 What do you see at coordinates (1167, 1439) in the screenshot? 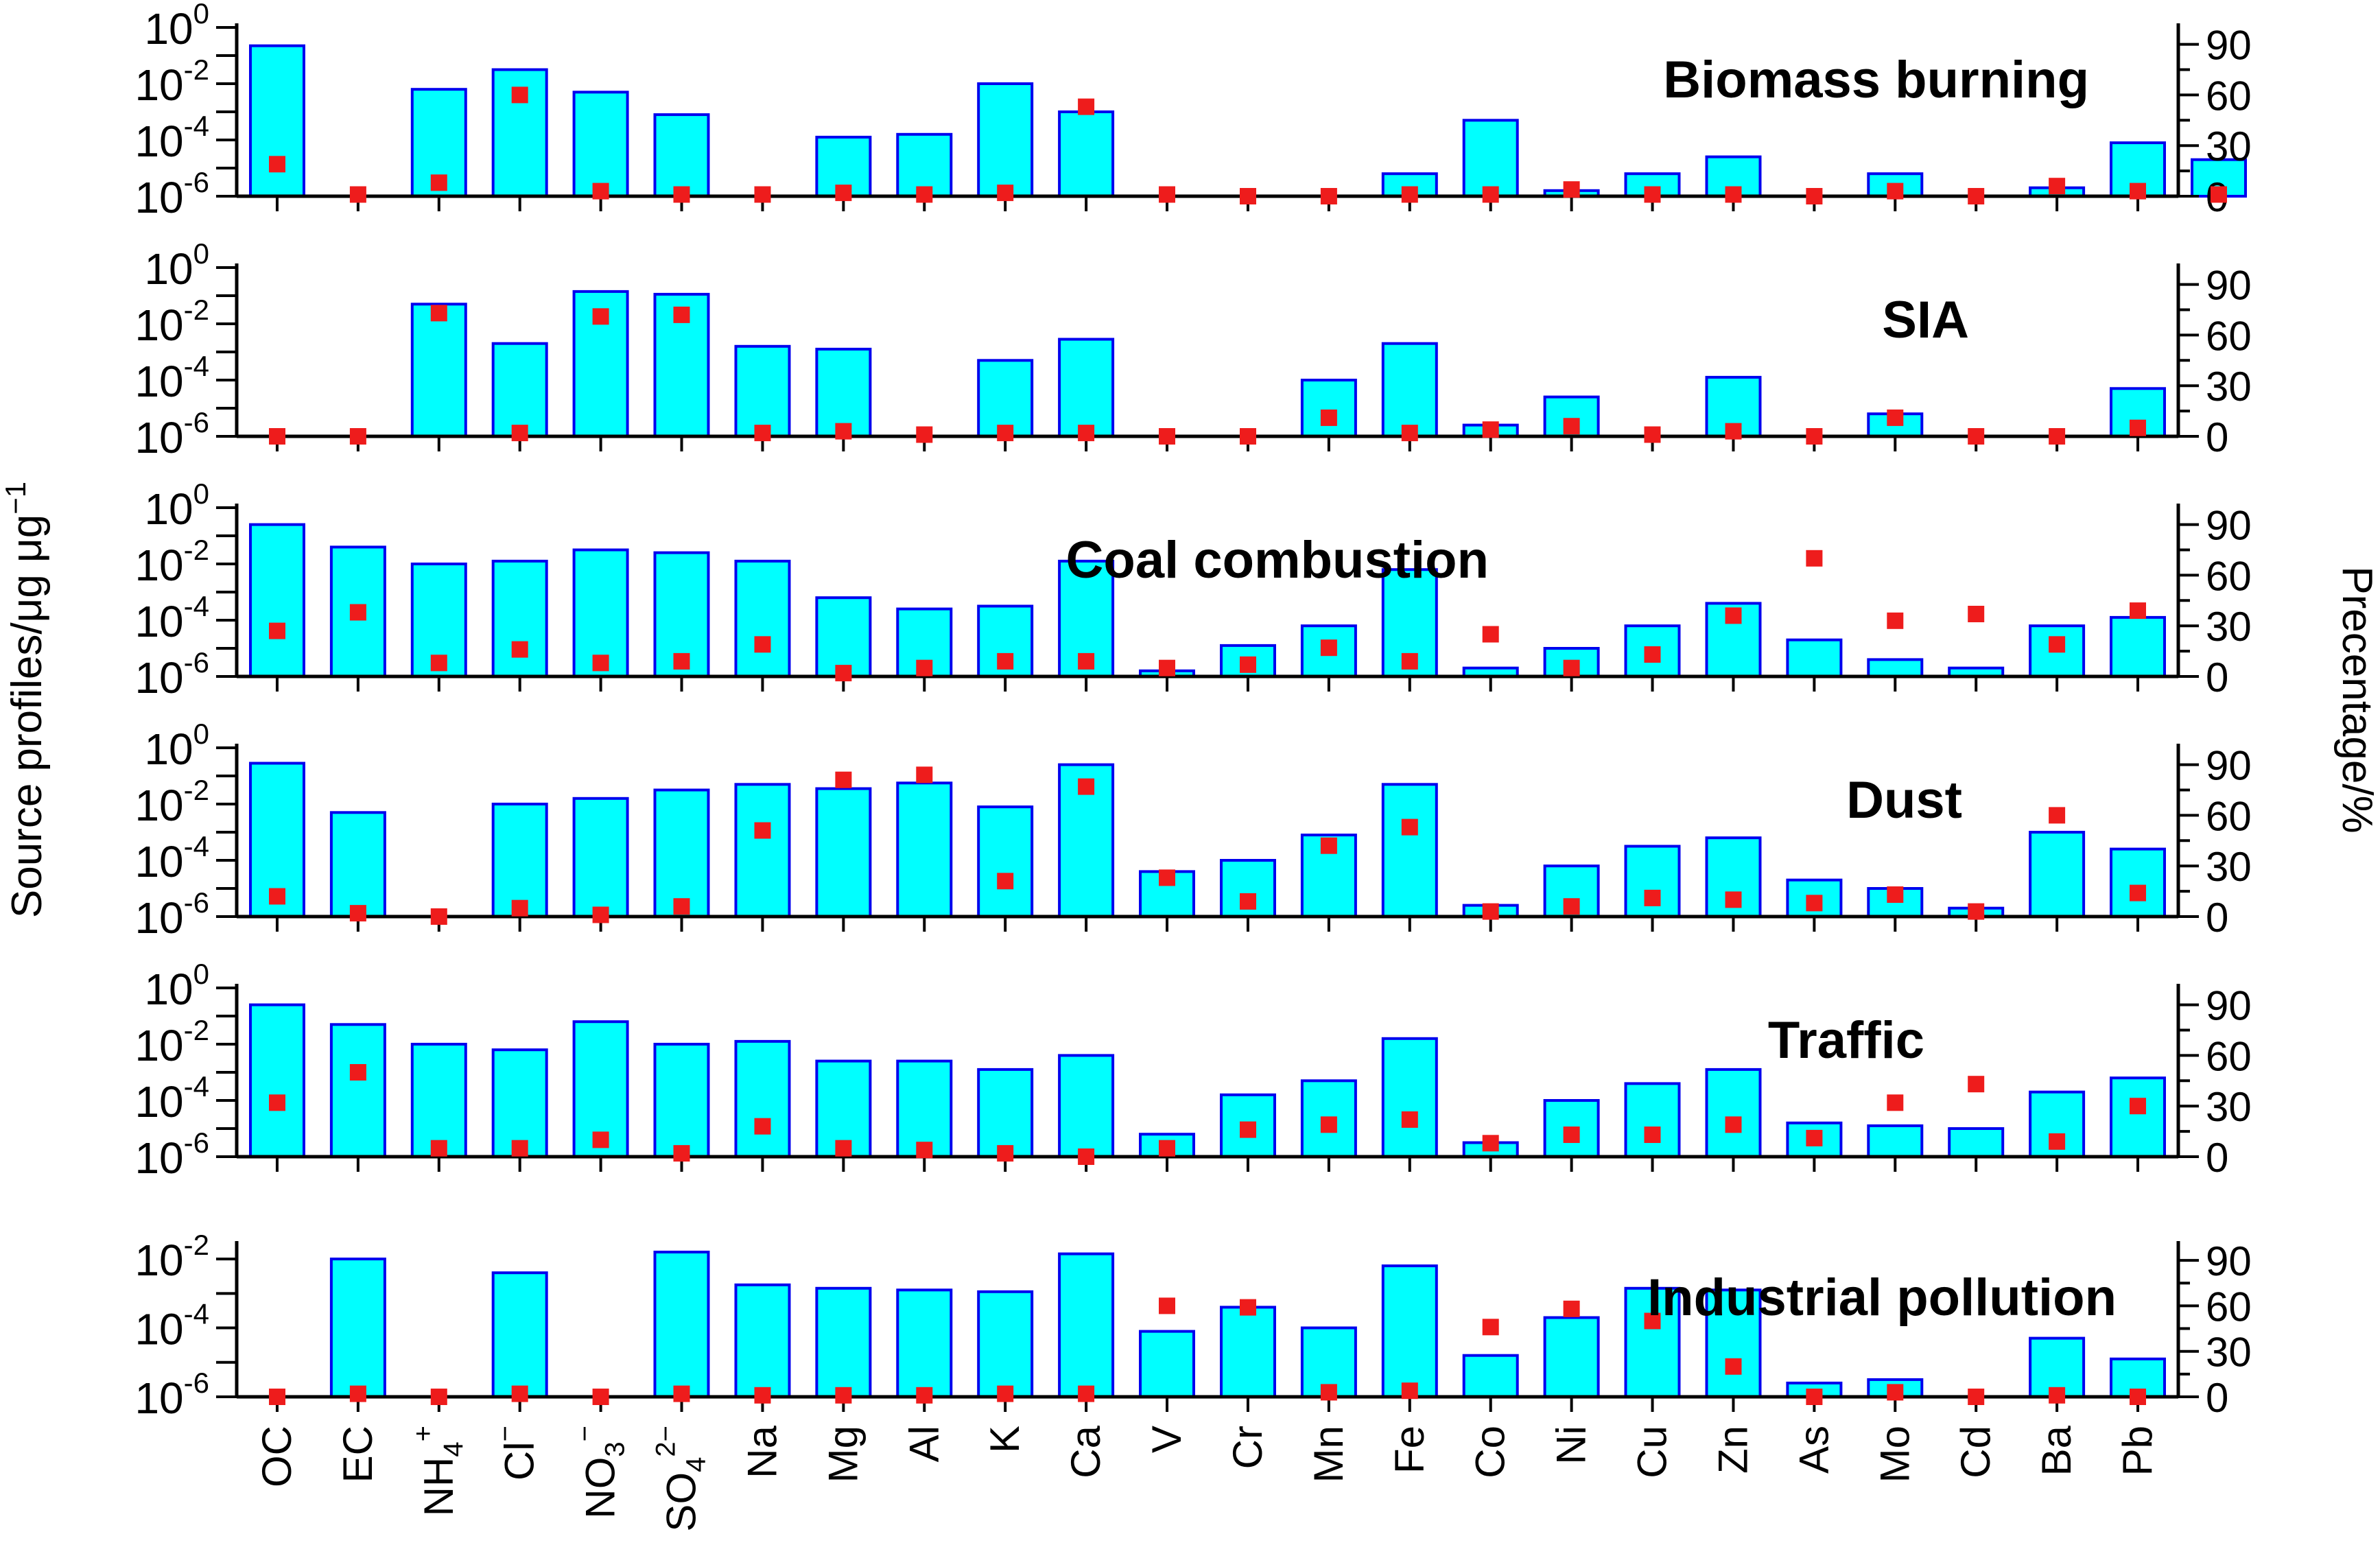
I see `category-base-11: V` at bounding box center [1167, 1439].